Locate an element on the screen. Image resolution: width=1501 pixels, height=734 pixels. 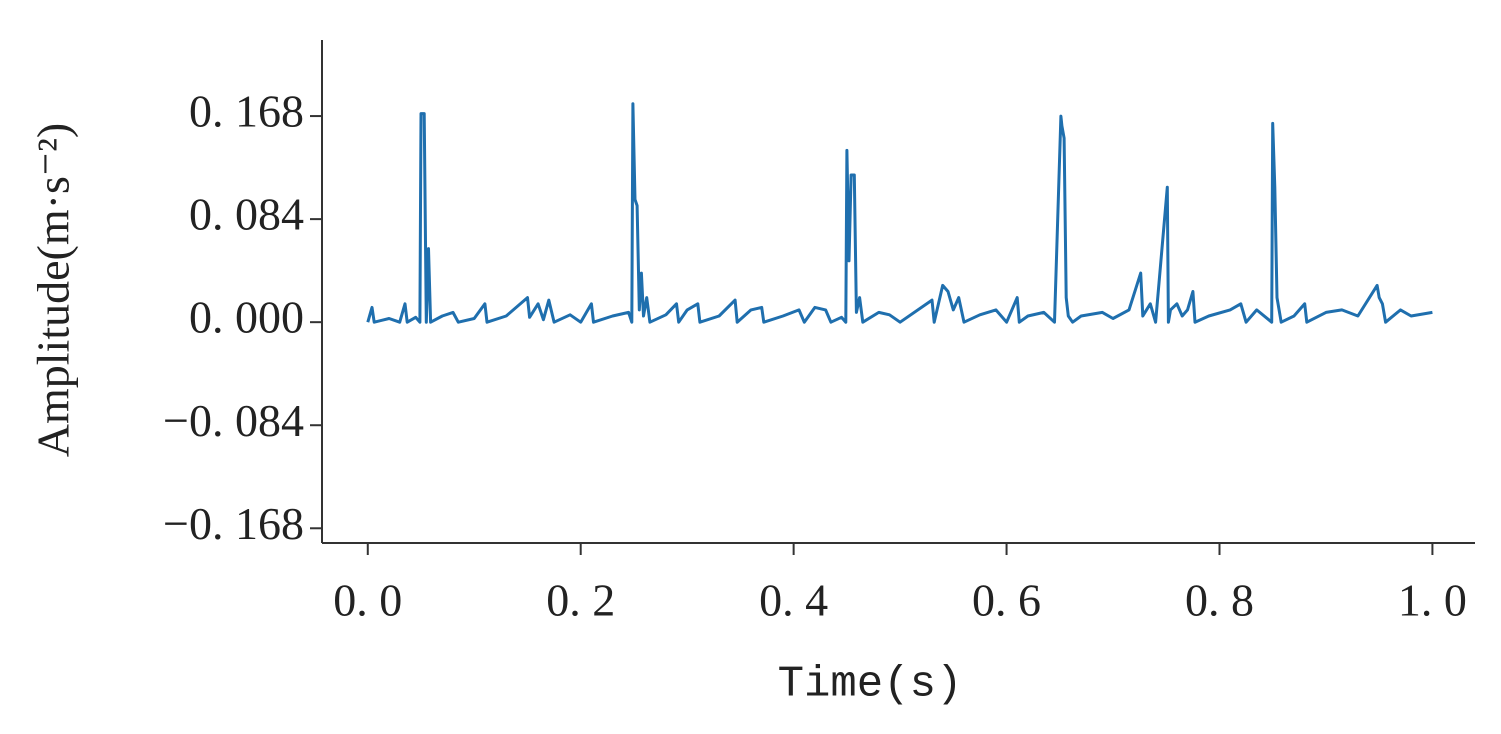
y-tick-label: −0. 084 is located at coordinates (233, 420).